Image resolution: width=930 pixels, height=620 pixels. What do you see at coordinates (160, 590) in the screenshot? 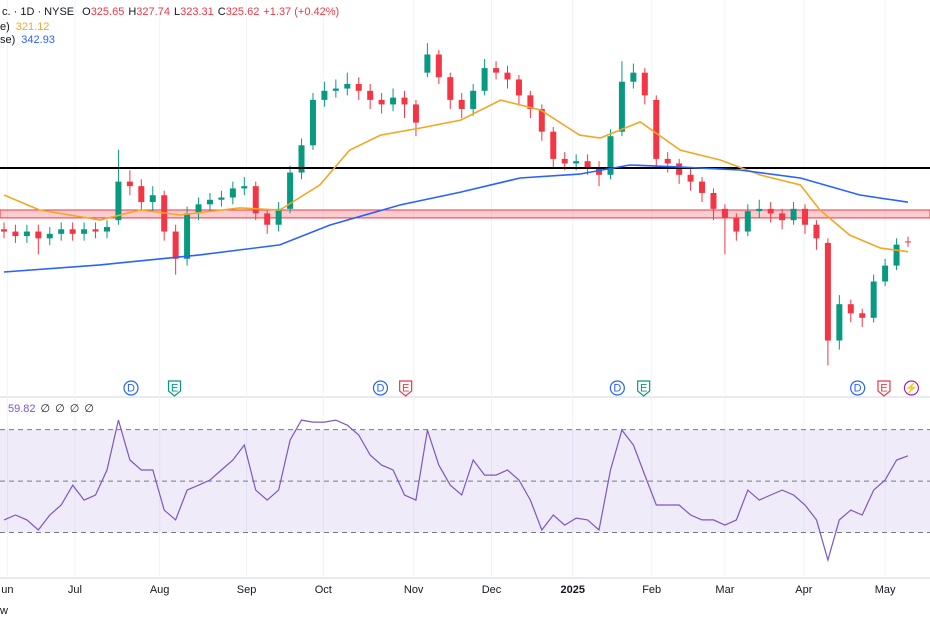
I see `x-tick-label: Aug` at bounding box center [160, 590].